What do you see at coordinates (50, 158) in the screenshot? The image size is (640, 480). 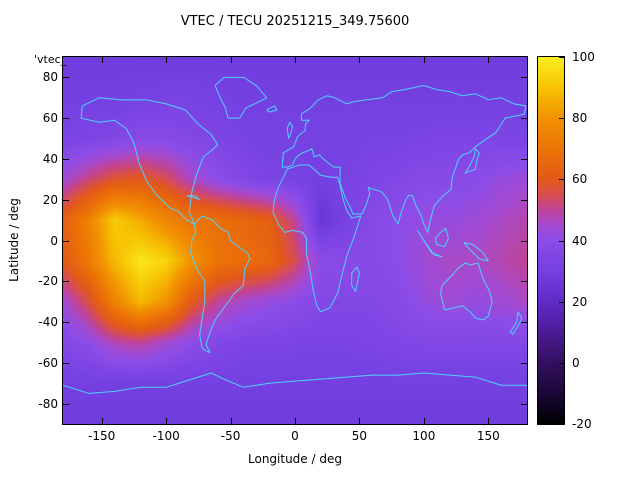 I see `y-tick-label: 40` at bounding box center [50, 158].